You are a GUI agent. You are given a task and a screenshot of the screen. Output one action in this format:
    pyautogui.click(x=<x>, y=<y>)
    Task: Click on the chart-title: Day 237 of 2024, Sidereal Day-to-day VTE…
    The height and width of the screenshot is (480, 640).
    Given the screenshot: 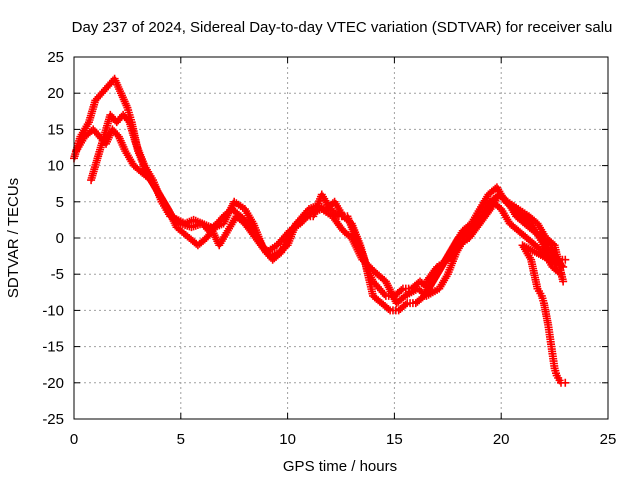 What is the action you would take?
    pyautogui.click(x=342, y=27)
    